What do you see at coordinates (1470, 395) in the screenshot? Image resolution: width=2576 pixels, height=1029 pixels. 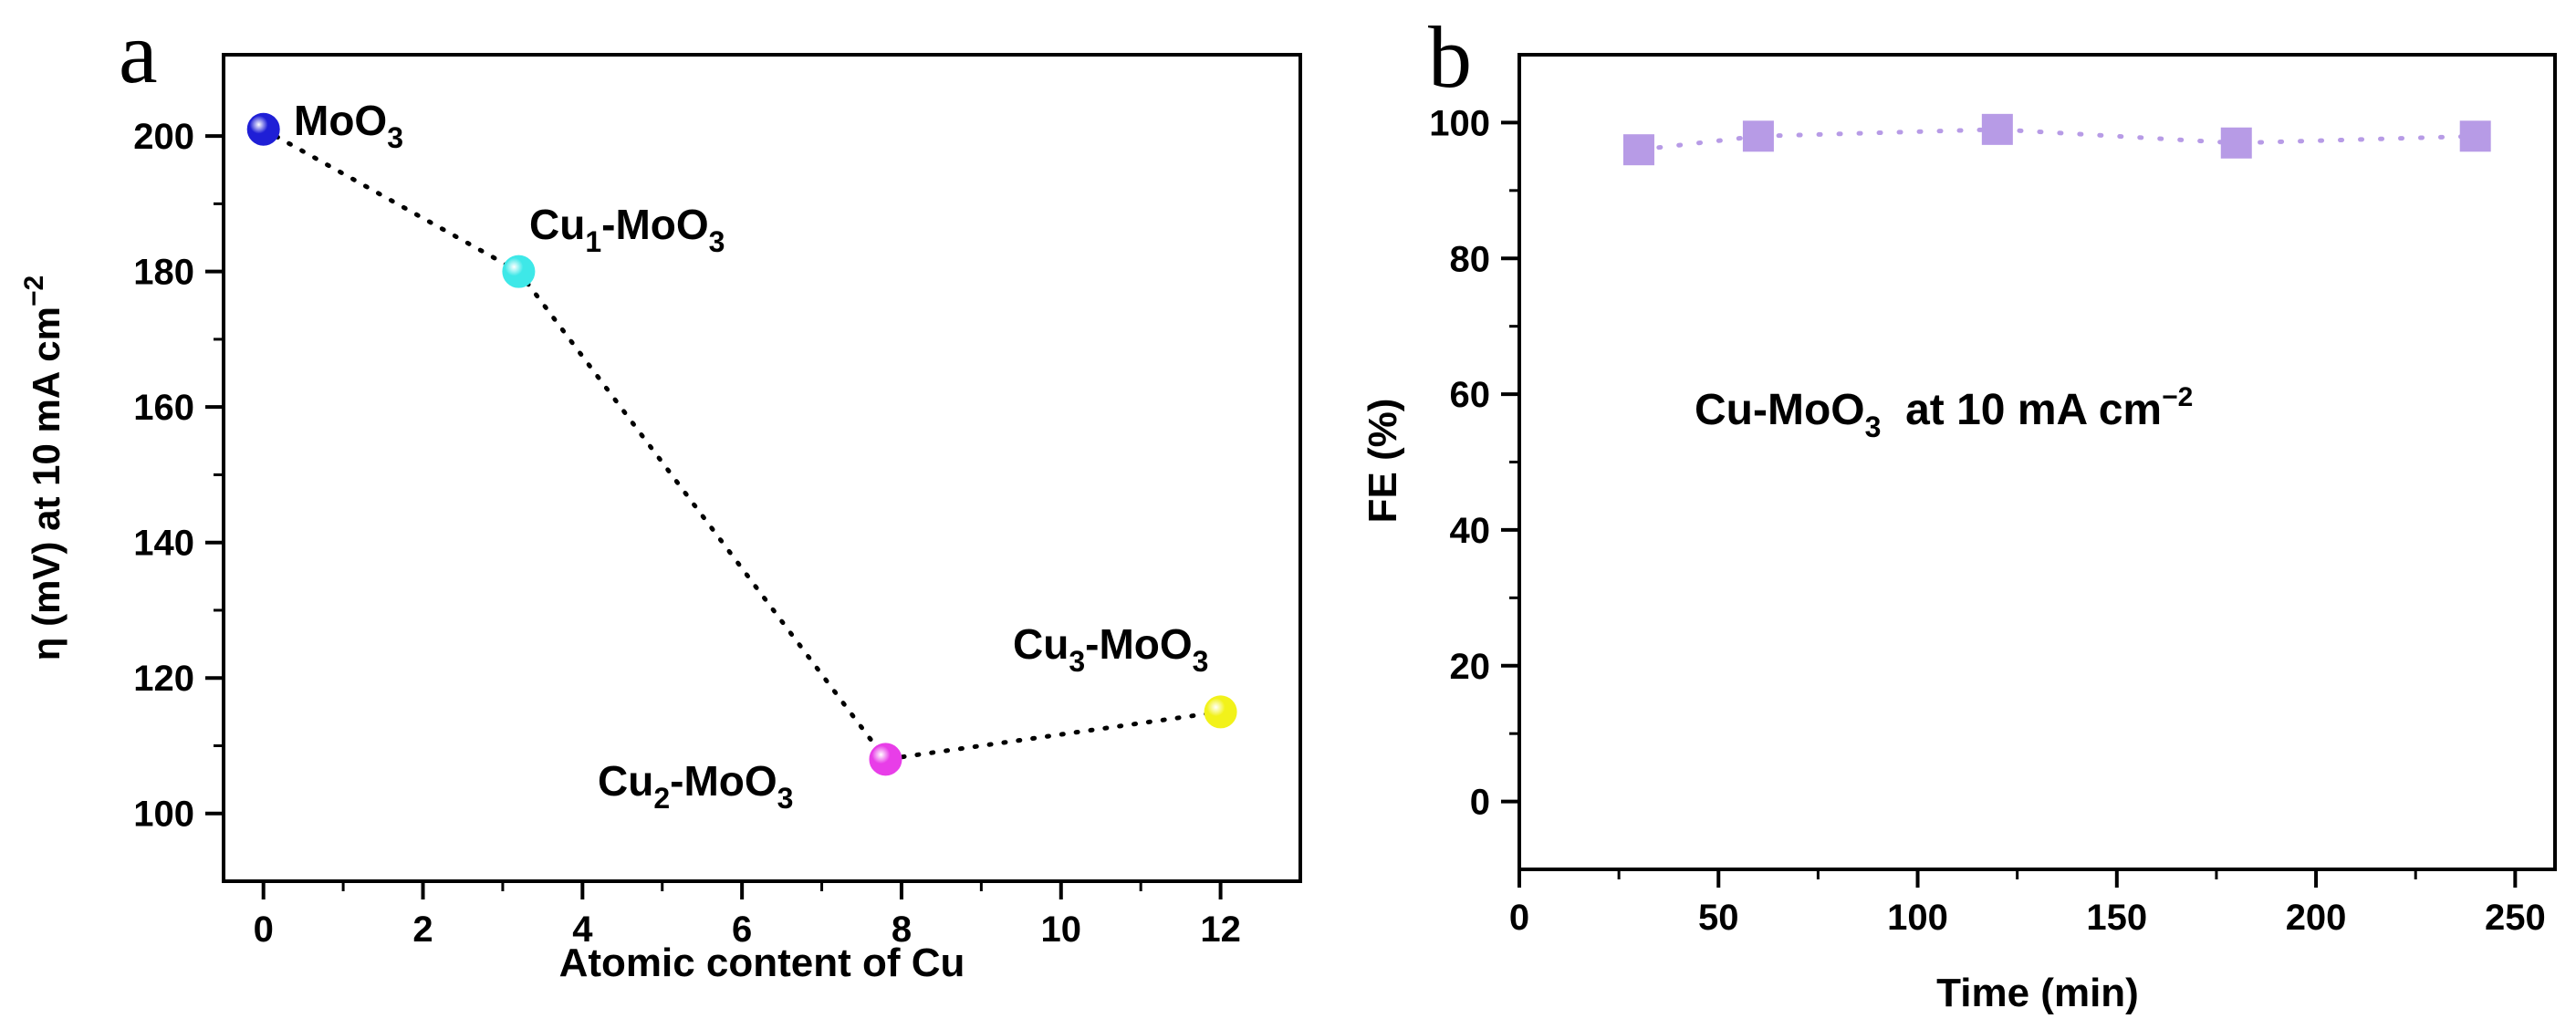 I see `b-y-tick-label: 60` at bounding box center [1470, 395].